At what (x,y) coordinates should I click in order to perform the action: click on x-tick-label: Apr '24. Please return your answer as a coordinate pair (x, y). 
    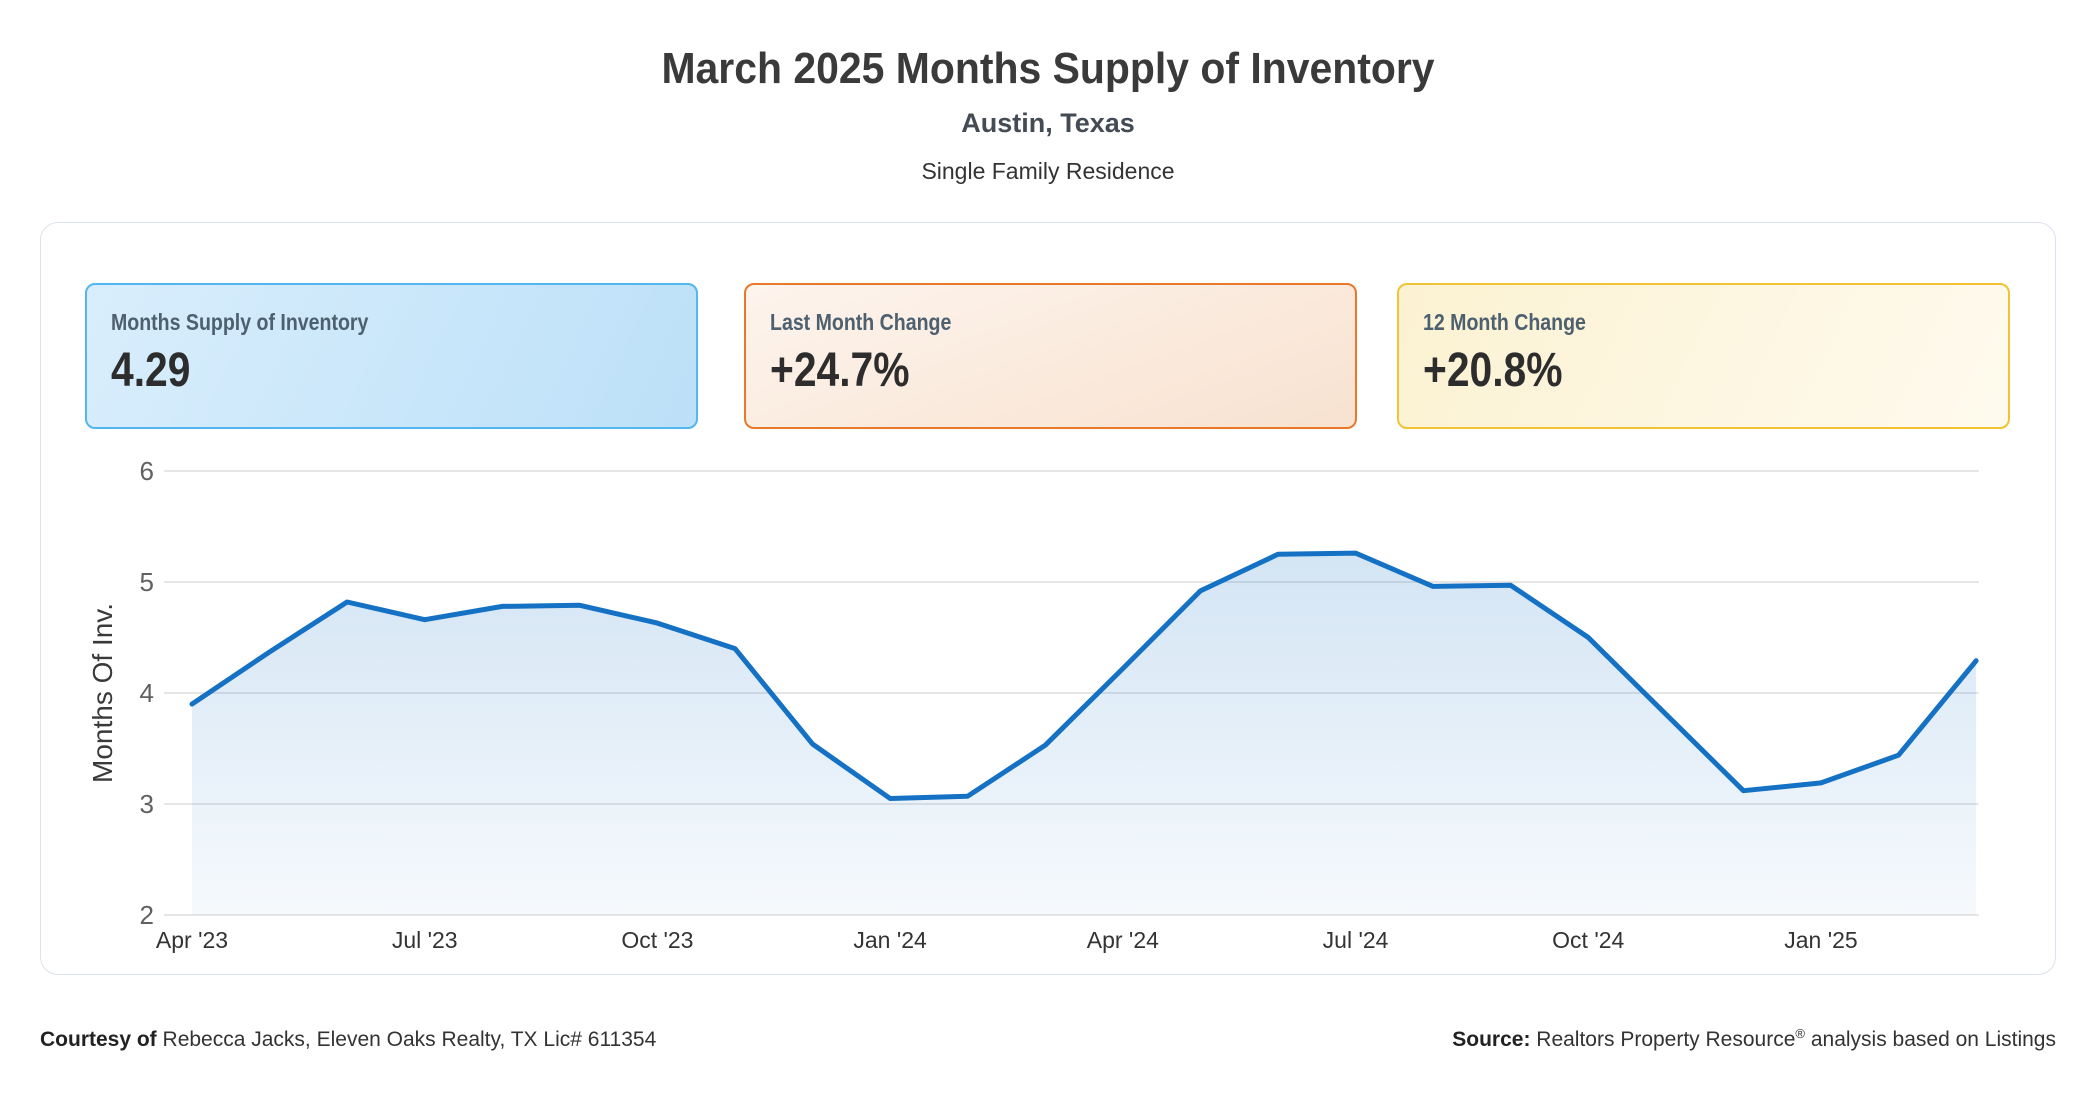
    Looking at the image, I should click on (1123, 940).